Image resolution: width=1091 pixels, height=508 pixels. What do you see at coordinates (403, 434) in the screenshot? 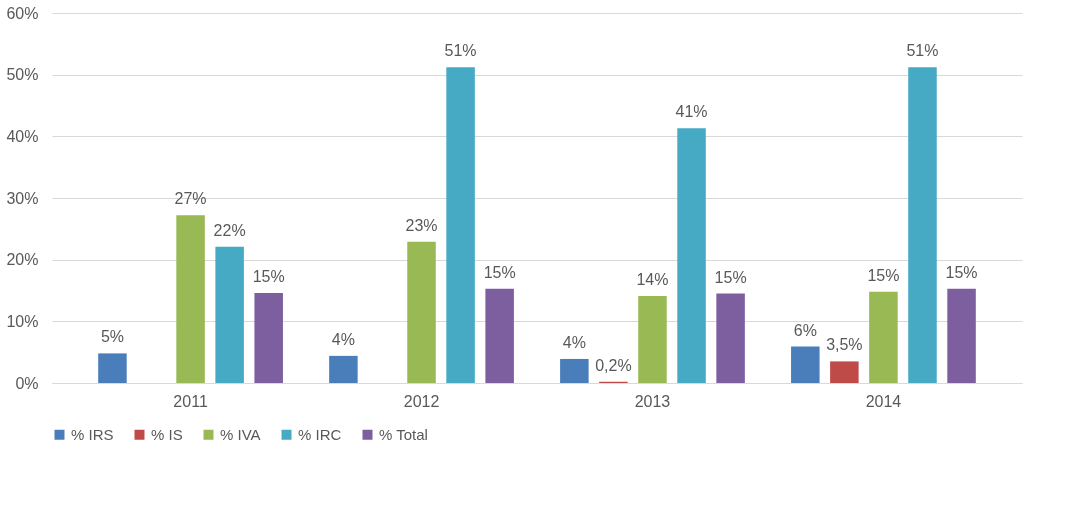
I see `legend-label: % Total` at bounding box center [403, 434].